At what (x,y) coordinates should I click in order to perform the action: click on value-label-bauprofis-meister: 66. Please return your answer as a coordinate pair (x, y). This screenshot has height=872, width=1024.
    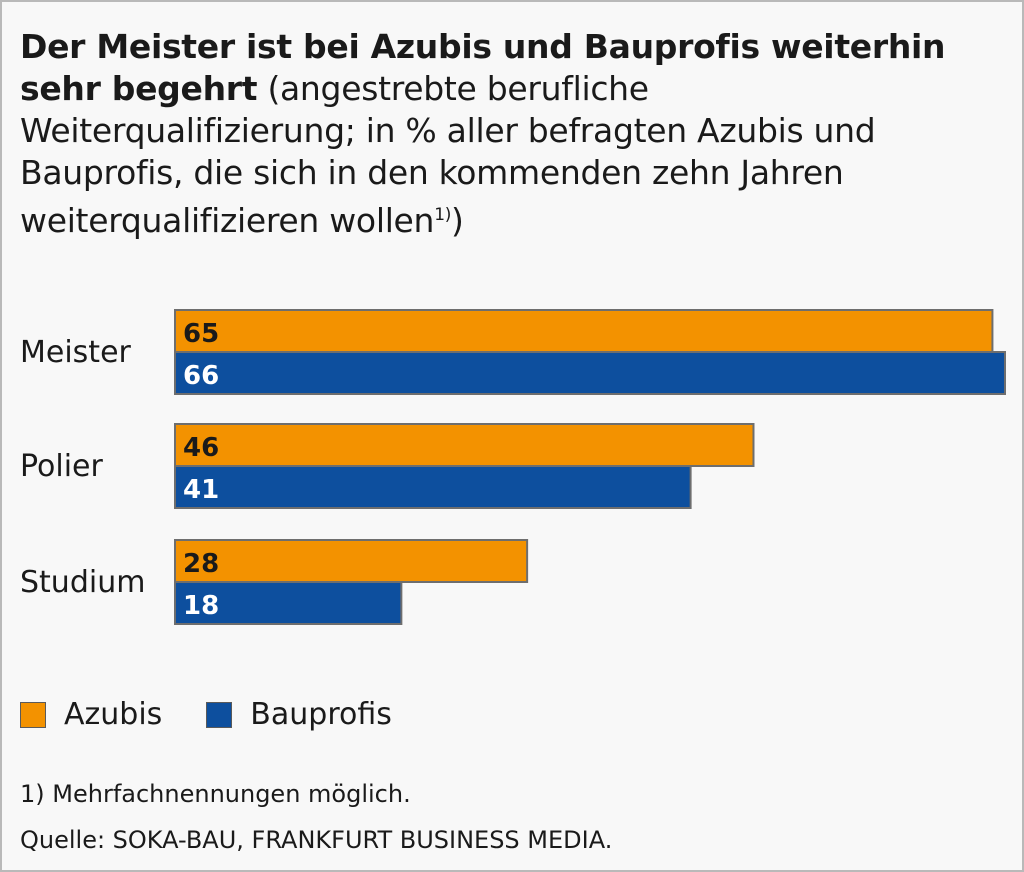
    Looking at the image, I should click on (201, 376).